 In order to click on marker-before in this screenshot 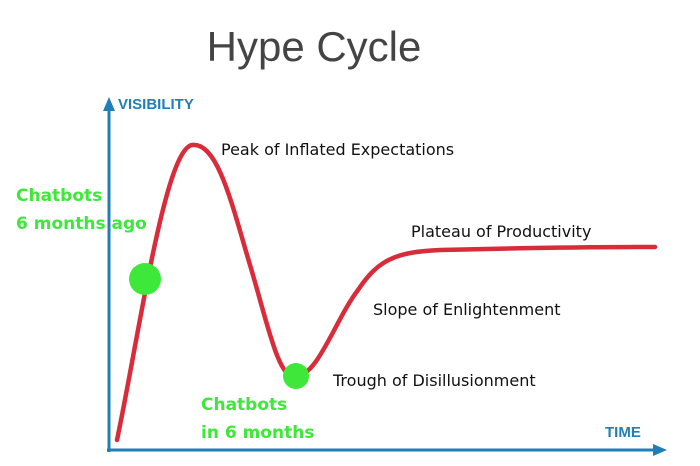, I will do `click(145, 279)`.